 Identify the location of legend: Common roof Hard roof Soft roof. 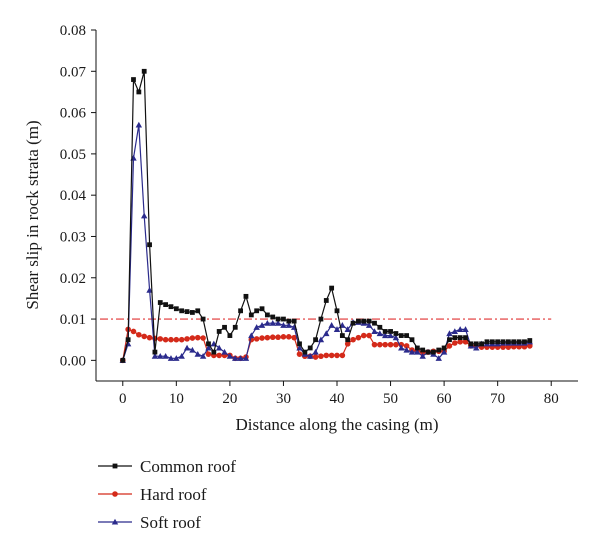
(167, 494).